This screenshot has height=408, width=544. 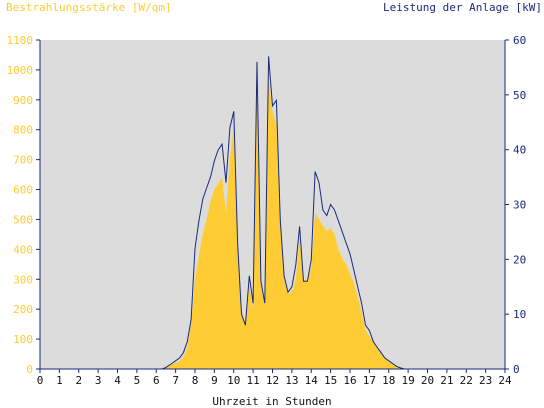 What do you see at coordinates (23, 100) in the screenshot?
I see `y-left-tick-label: 900` at bounding box center [23, 100].